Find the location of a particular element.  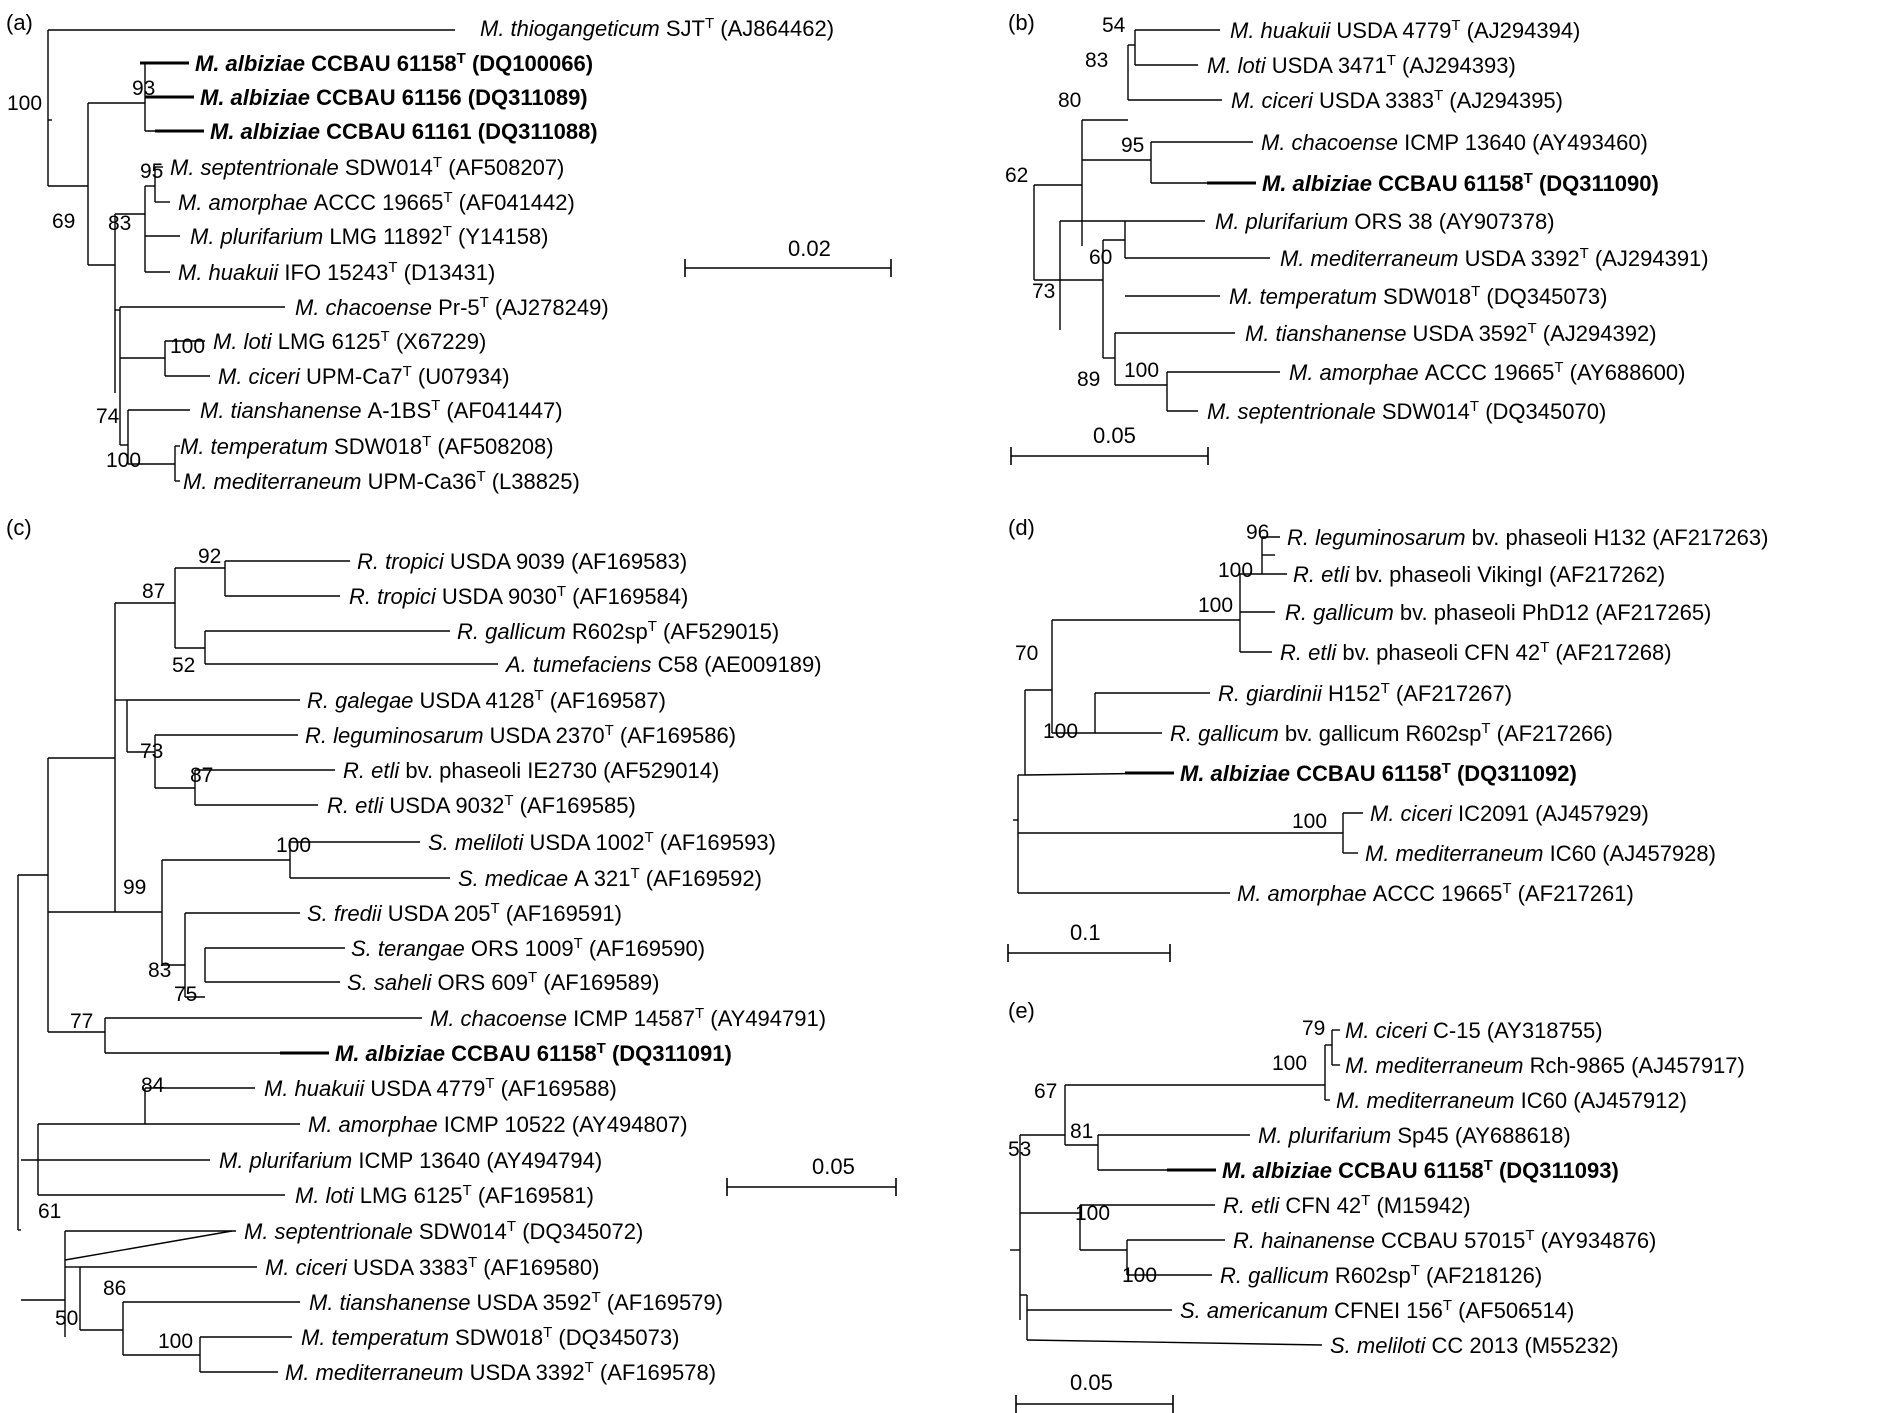

taxon-label: M. tianshanense USDA 3592T (AJ294392) is located at coordinates (1451, 333).